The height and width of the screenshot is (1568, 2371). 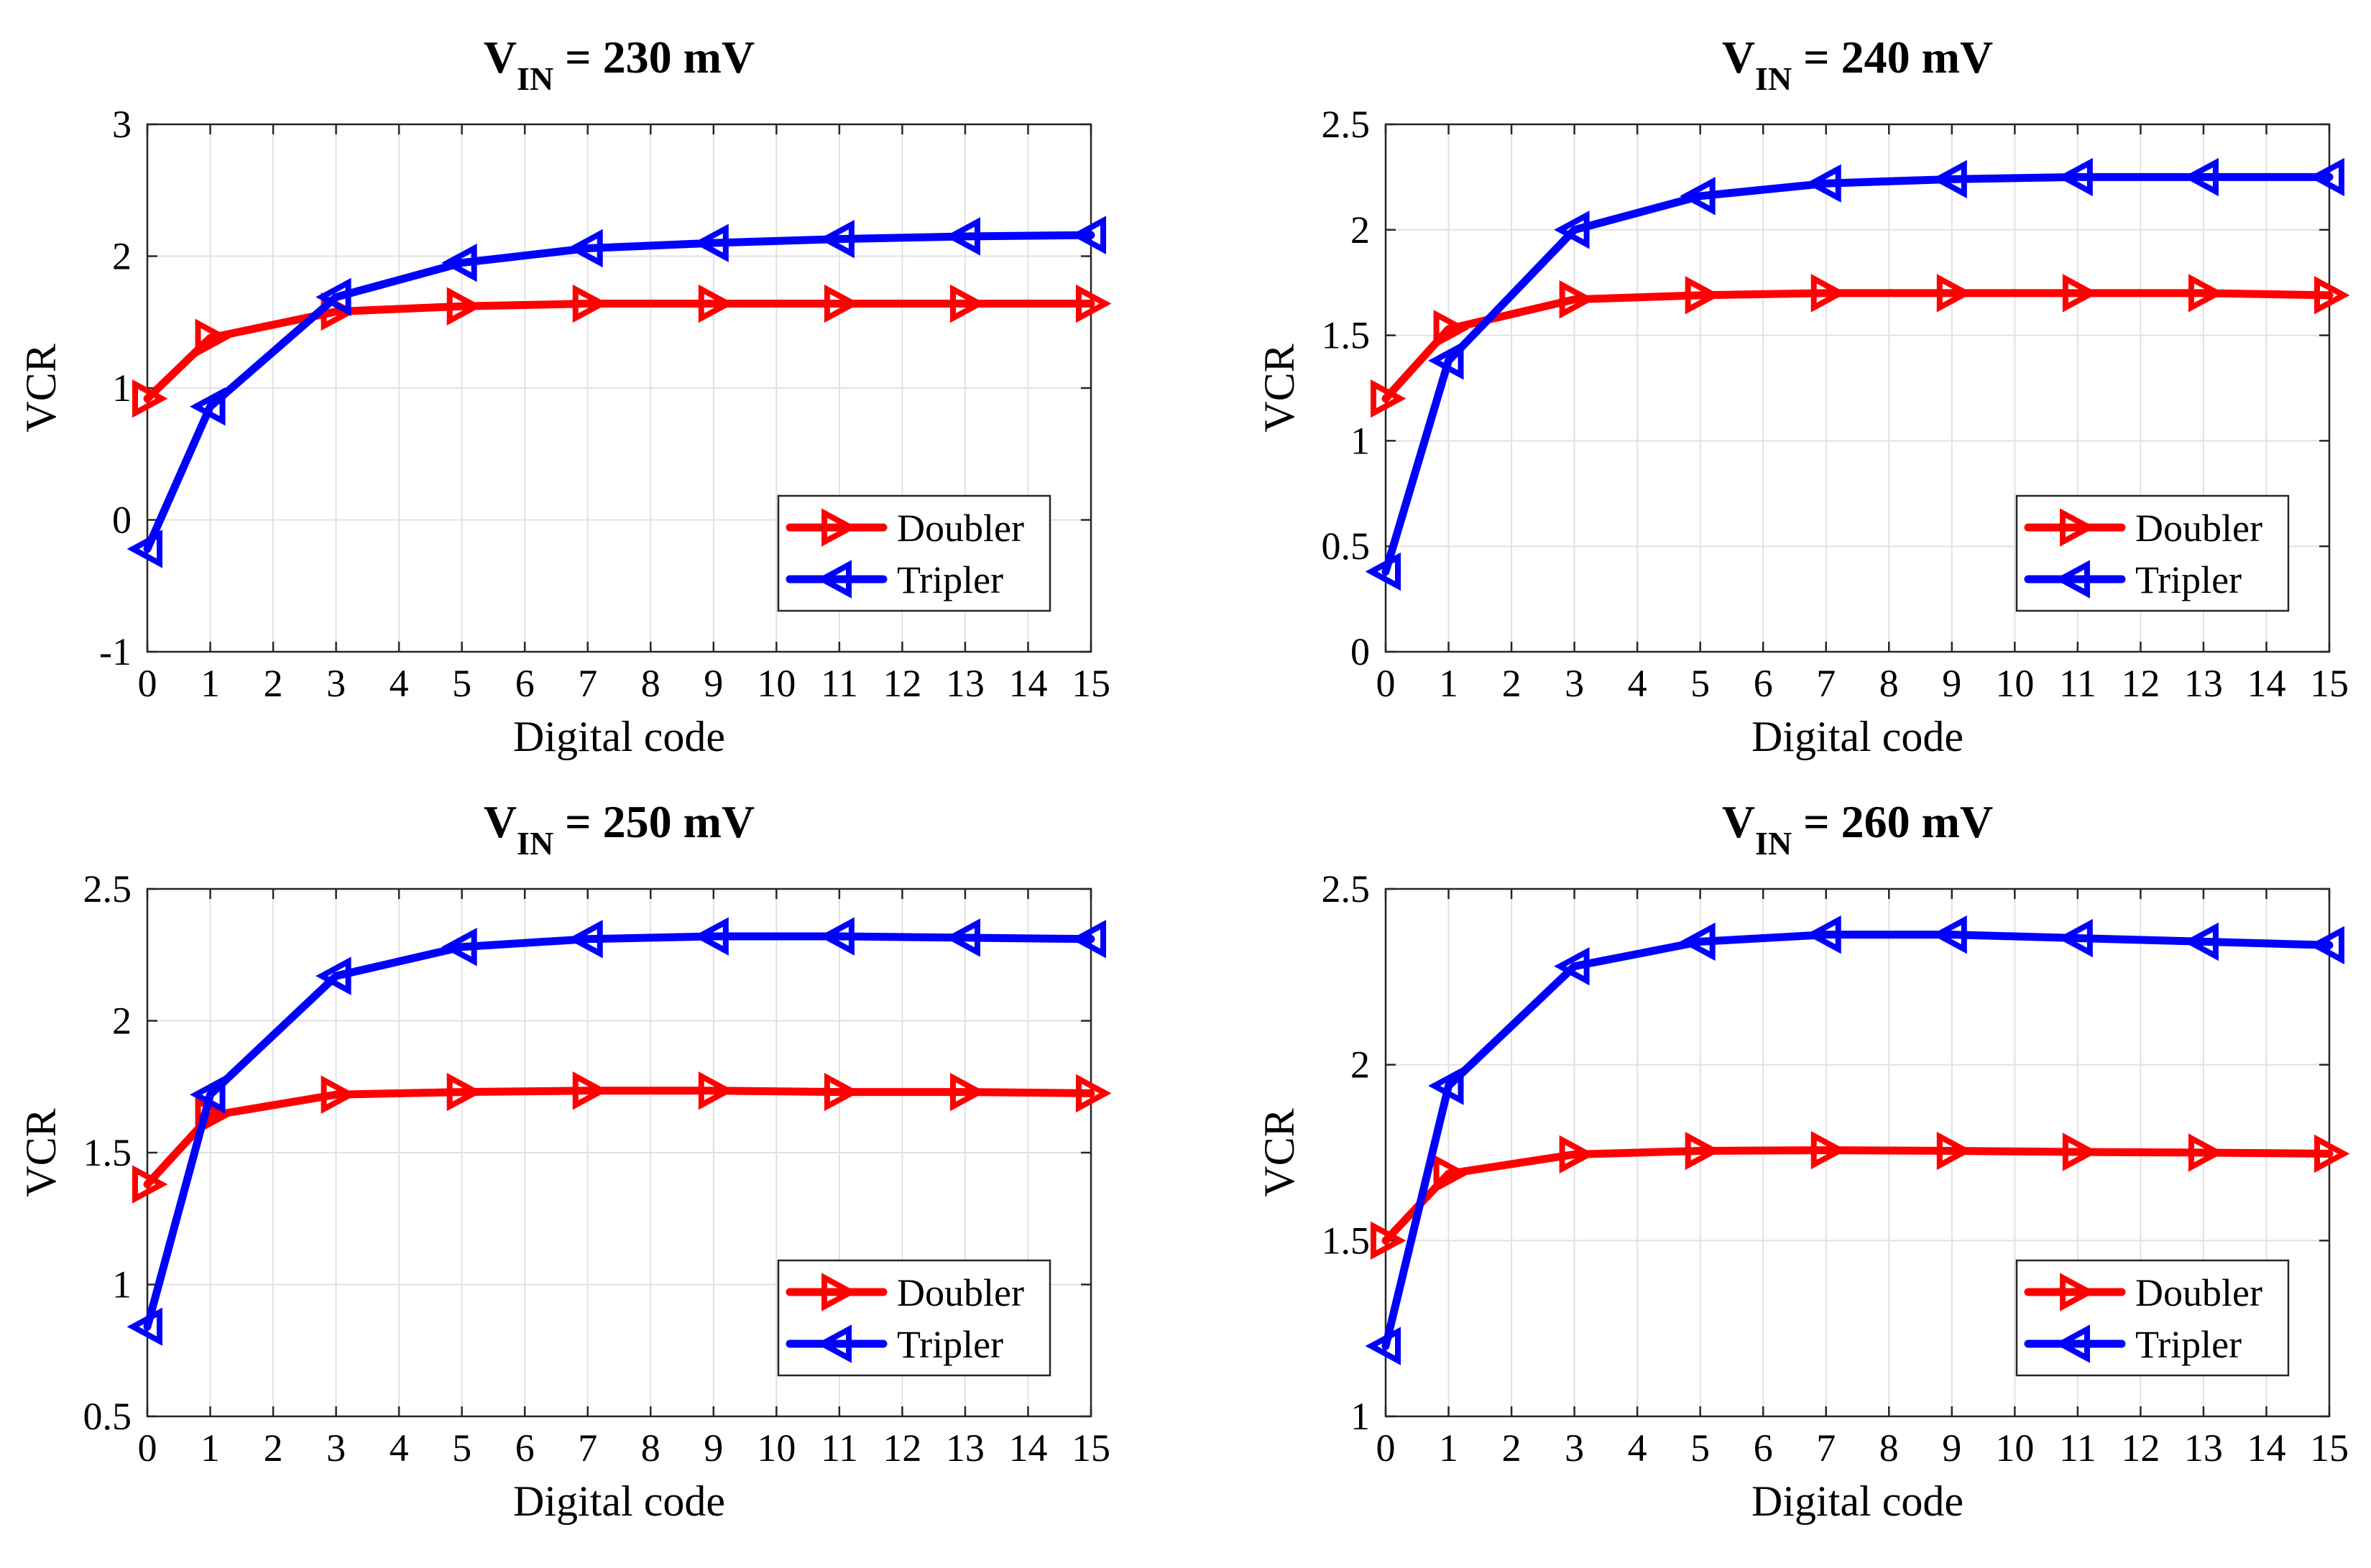 What do you see at coordinates (2072, 1343) in the screenshot?
I see `legend-marker-tripler` at bounding box center [2072, 1343].